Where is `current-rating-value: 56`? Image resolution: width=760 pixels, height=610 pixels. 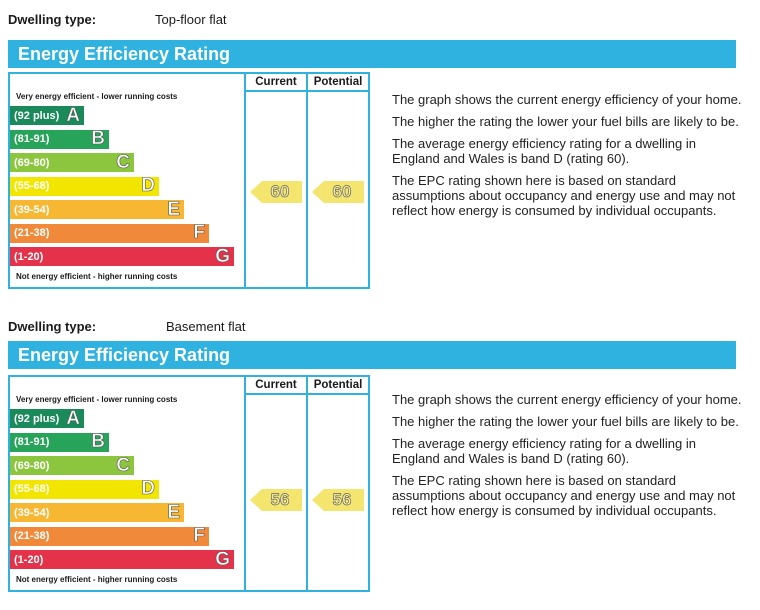 current-rating-value: 56 is located at coordinates (280, 500).